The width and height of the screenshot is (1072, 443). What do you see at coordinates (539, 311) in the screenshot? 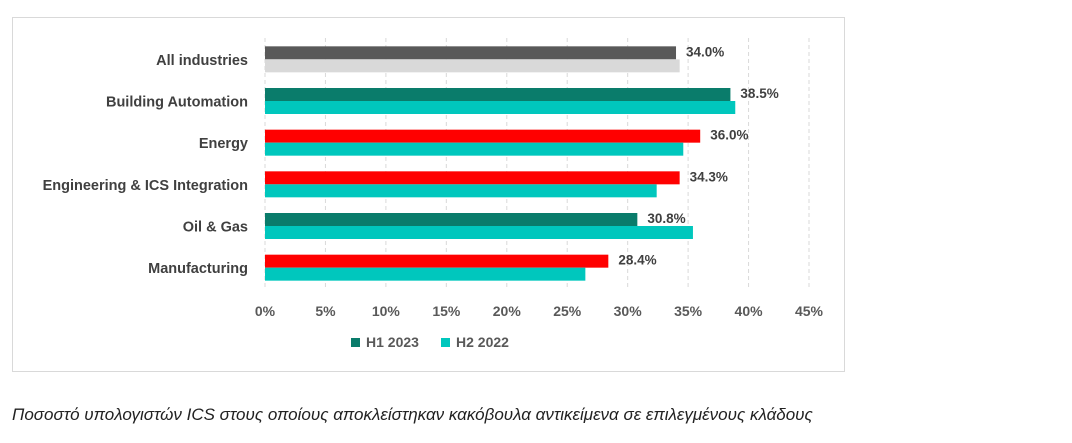
I see `x-axis-tick-labels: 0% 5% 10% 15% 20% 25% 30% 35% 40% 45%` at bounding box center [539, 311].